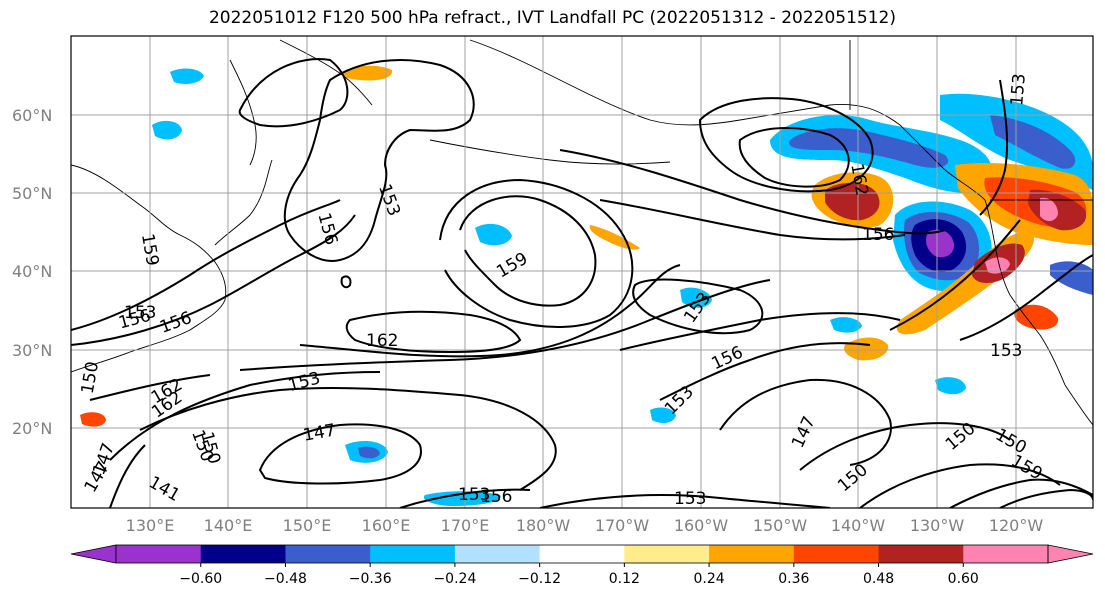 The image size is (1105, 601). I want to click on lon-tick-label: 150°E, so click(307, 525).